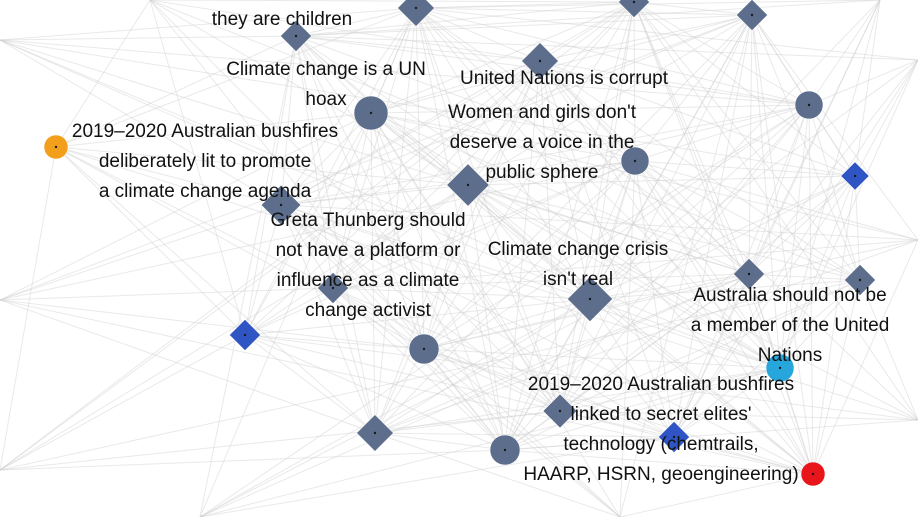  I want to click on node-label-line: change activist, so click(368, 310).